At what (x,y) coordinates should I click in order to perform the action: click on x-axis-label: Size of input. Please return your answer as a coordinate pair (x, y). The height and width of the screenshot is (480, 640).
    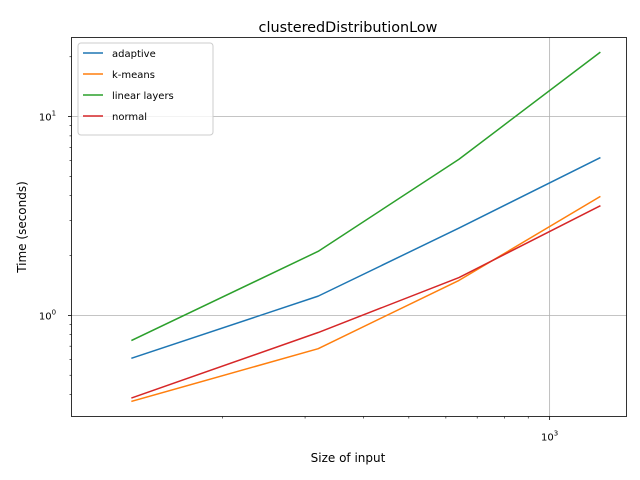
    Looking at the image, I should click on (348, 458).